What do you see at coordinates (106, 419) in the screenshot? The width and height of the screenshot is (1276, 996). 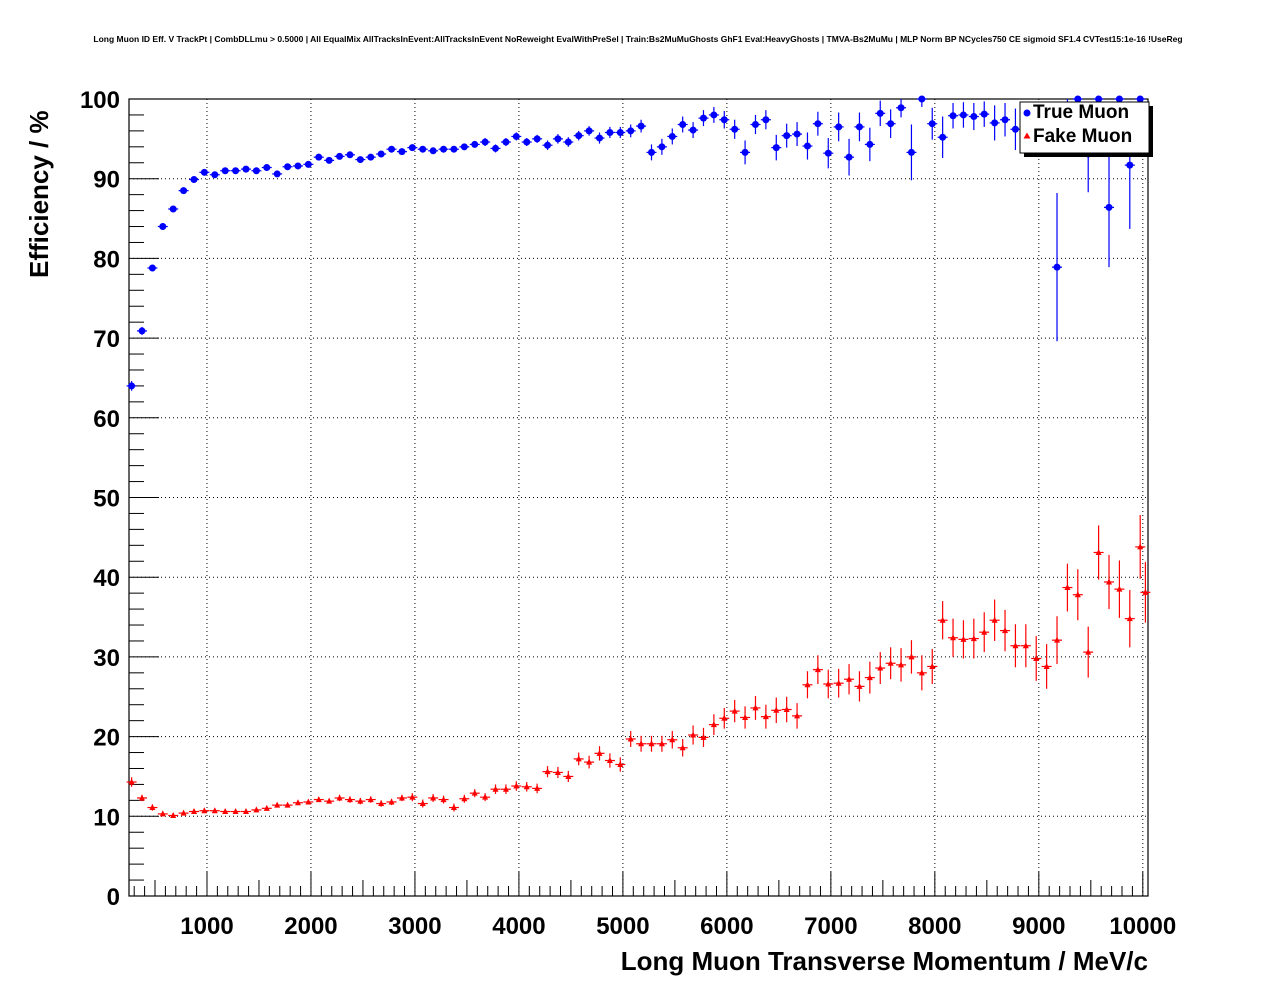 I see `y-tick-label: 60` at bounding box center [106, 419].